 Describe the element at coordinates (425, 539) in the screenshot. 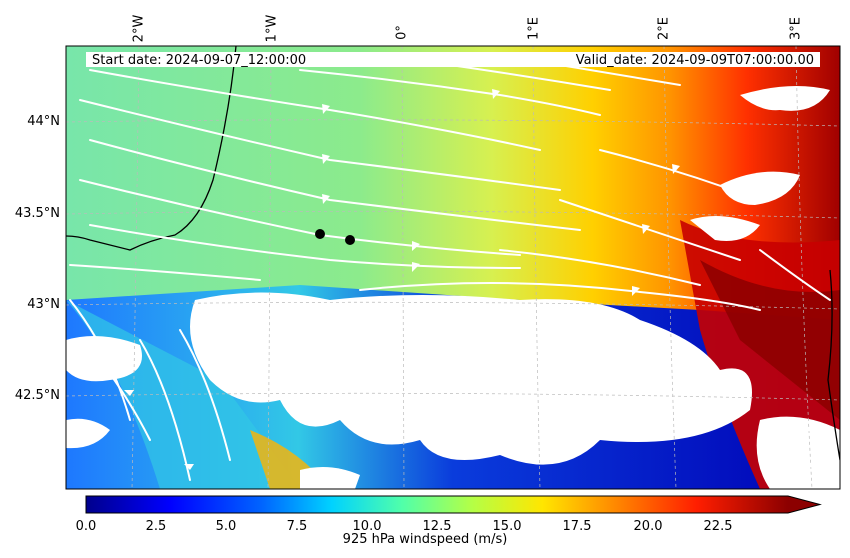

I see `colorbar-label: 925 hPa windspeed (m/s)` at that location.